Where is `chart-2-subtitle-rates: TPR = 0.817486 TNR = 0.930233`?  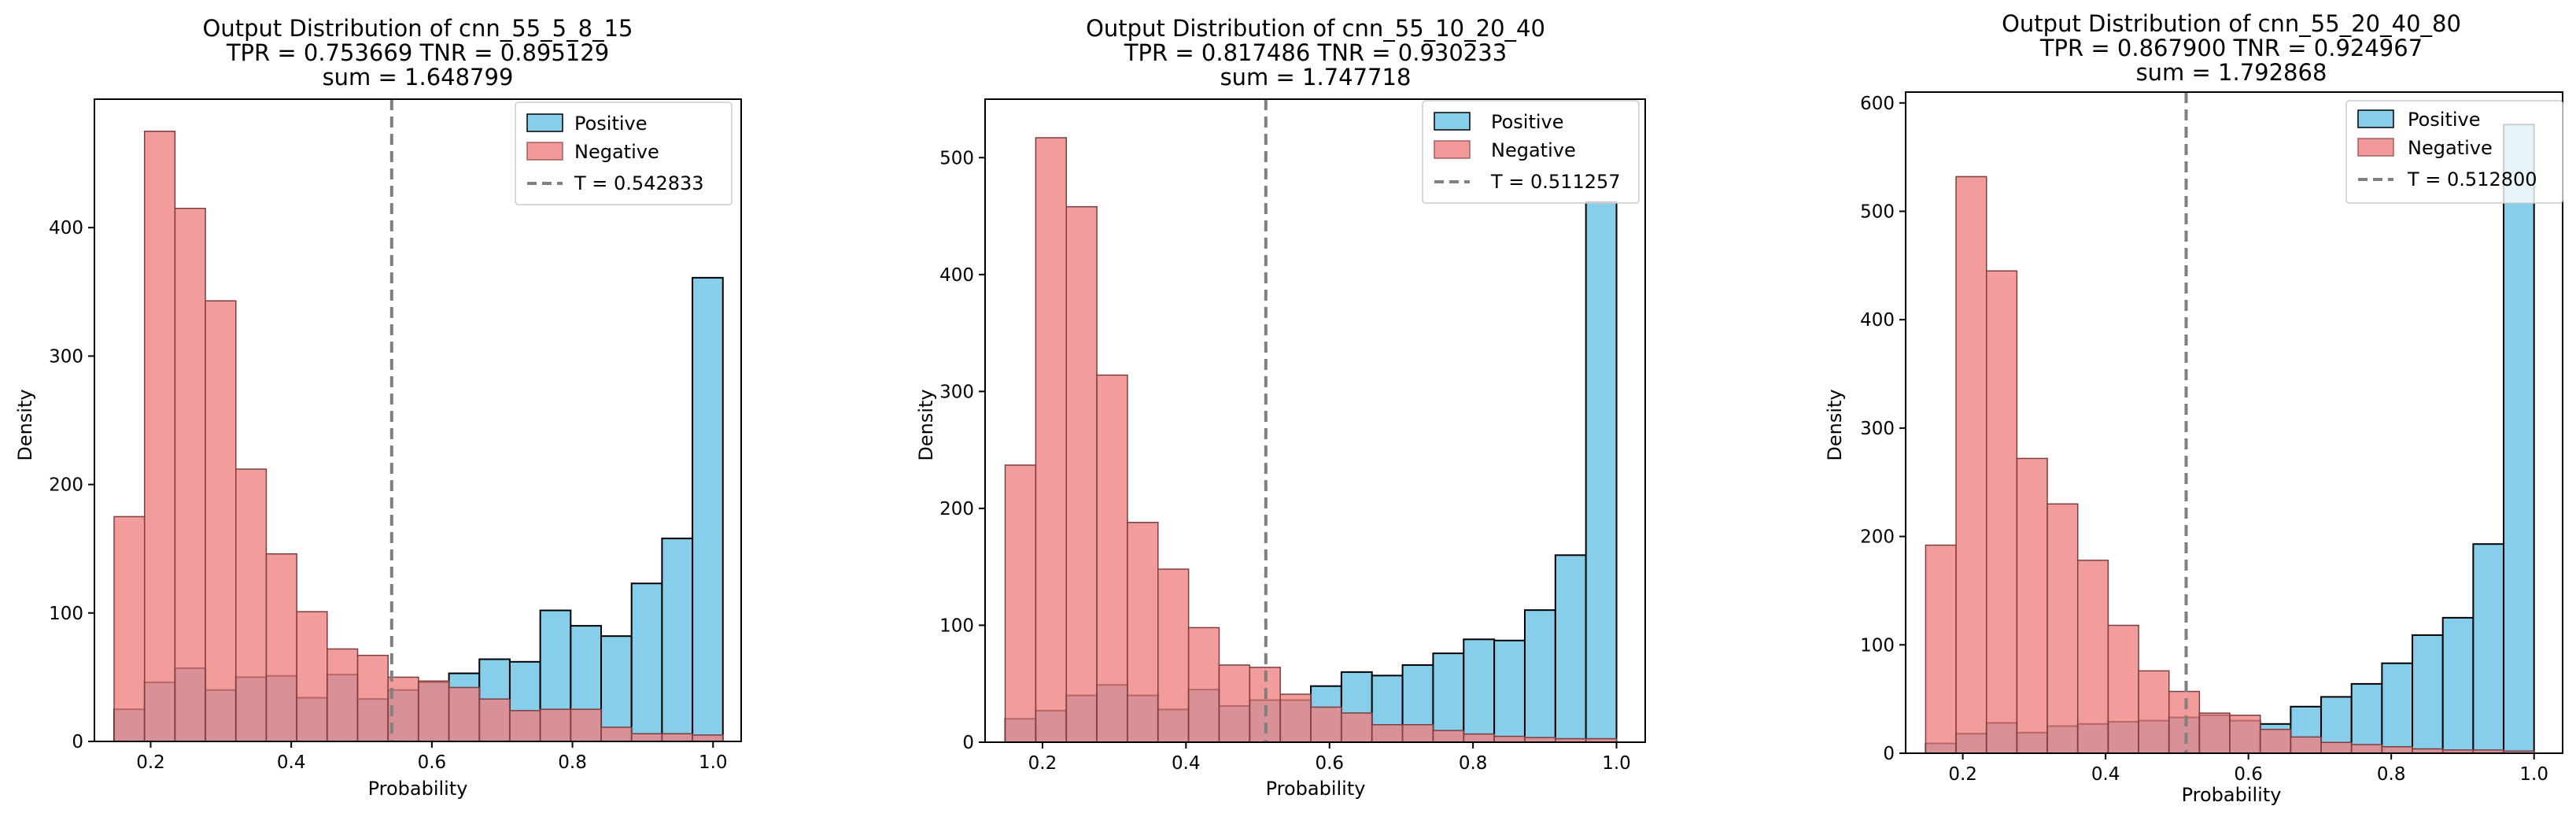
chart-2-subtitle-rates: TPR = 0.817486 TNR = 0.930233 is located at coordinates (1315, 52).